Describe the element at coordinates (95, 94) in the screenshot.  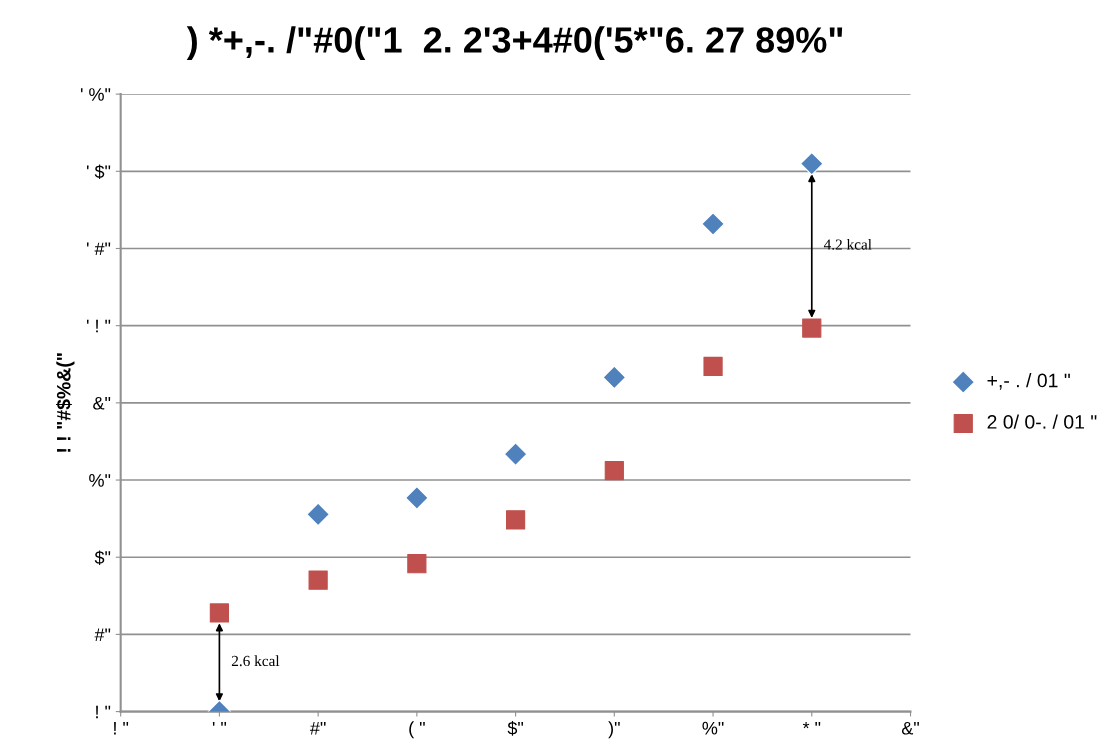
I see `category-label: ' %"` at that location.